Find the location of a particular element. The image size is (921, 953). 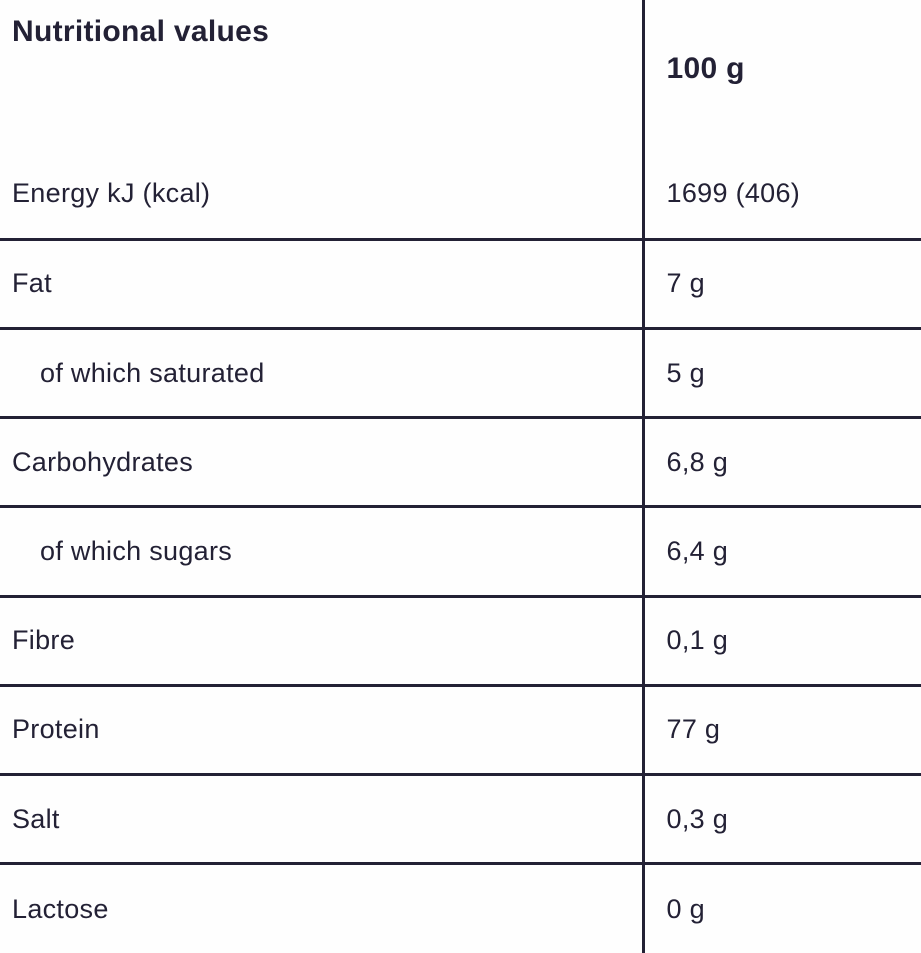

nutrient-value: 7 g is located at coordinates (685, 283).